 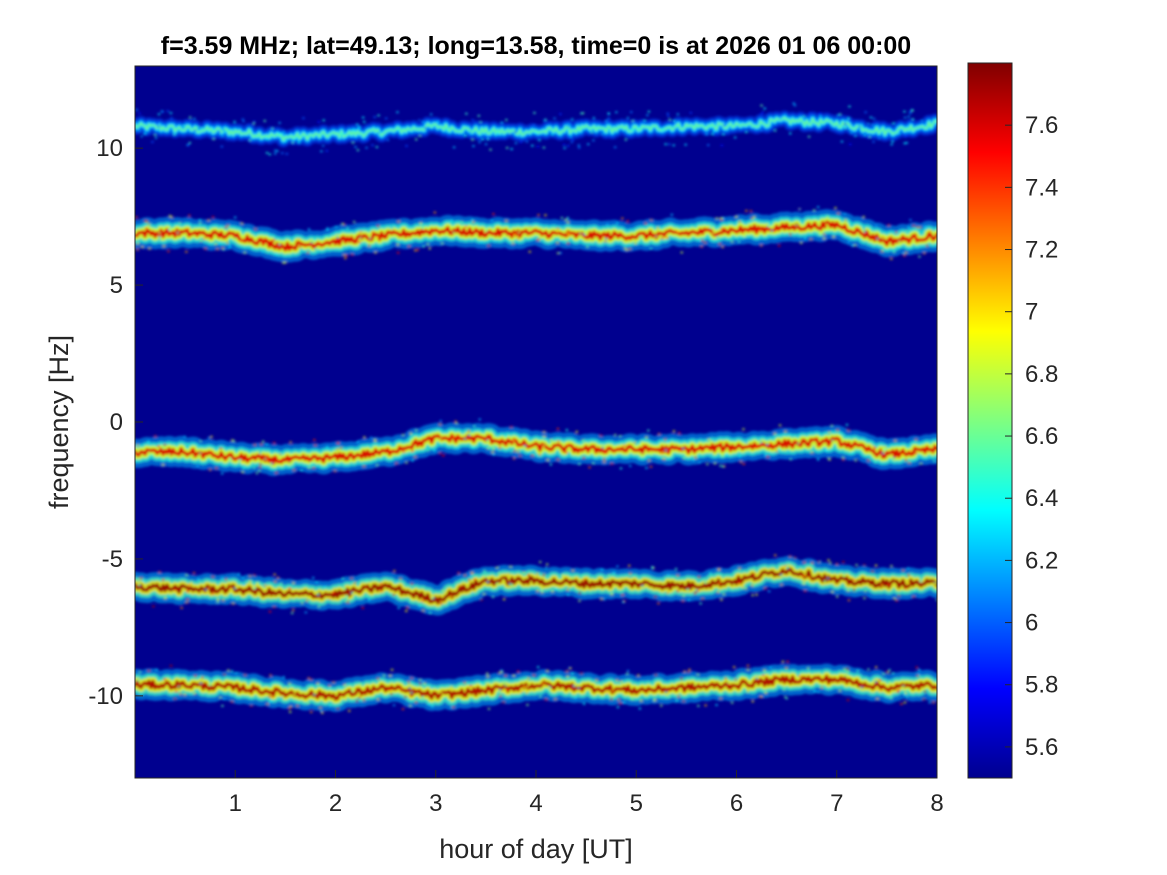 What do you see at coordinates (1041, 374) in the screenshot?
I see `colorbar-tick-label: 6.8` at bounding box center [1041, 374].